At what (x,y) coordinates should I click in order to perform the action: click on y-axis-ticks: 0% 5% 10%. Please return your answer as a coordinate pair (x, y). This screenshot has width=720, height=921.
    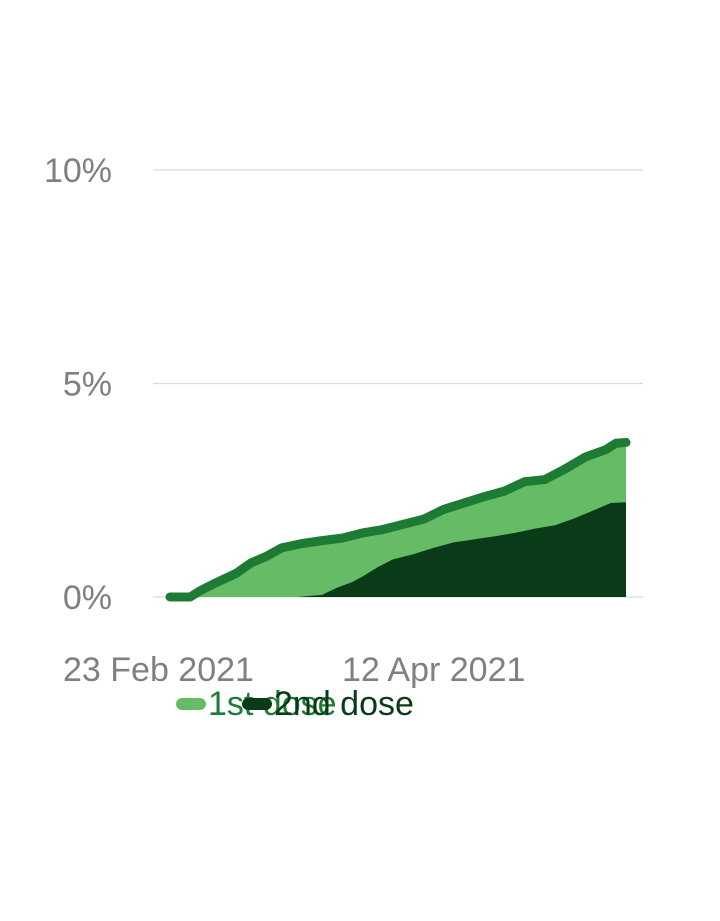
    Looking at the image, I should click on (78, 384).